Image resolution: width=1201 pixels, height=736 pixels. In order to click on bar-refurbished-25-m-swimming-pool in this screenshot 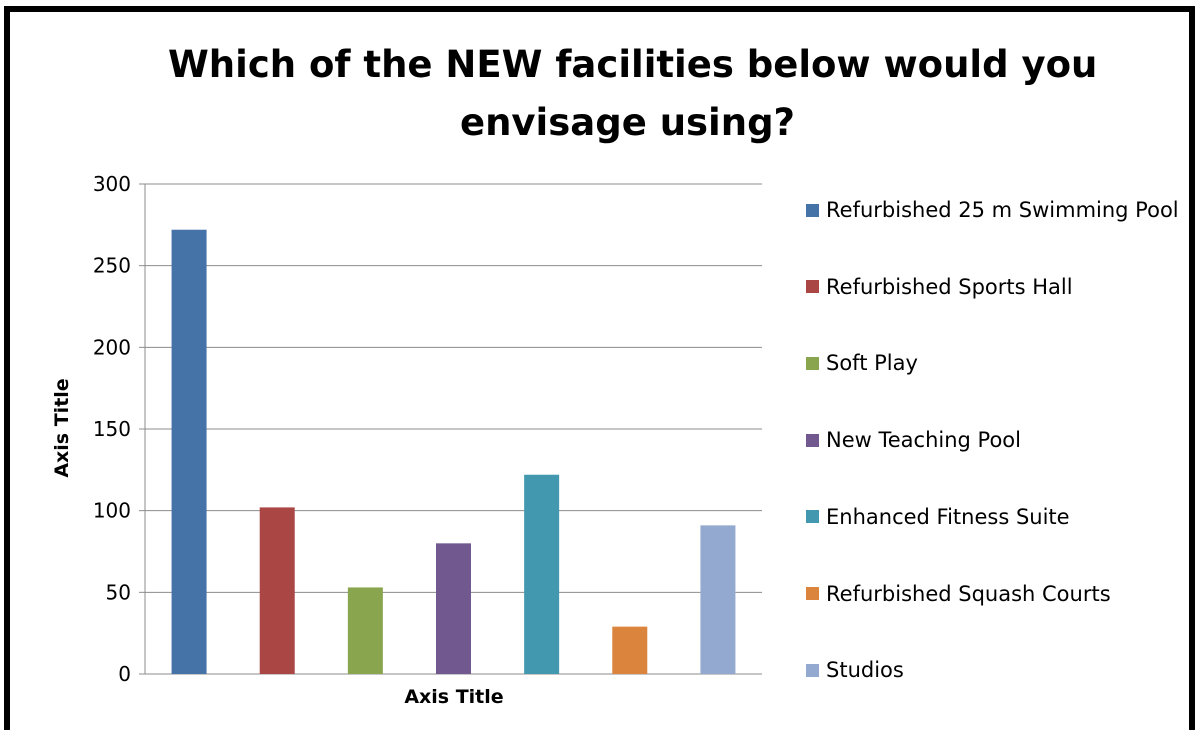, I will do `click(189, 451)`.